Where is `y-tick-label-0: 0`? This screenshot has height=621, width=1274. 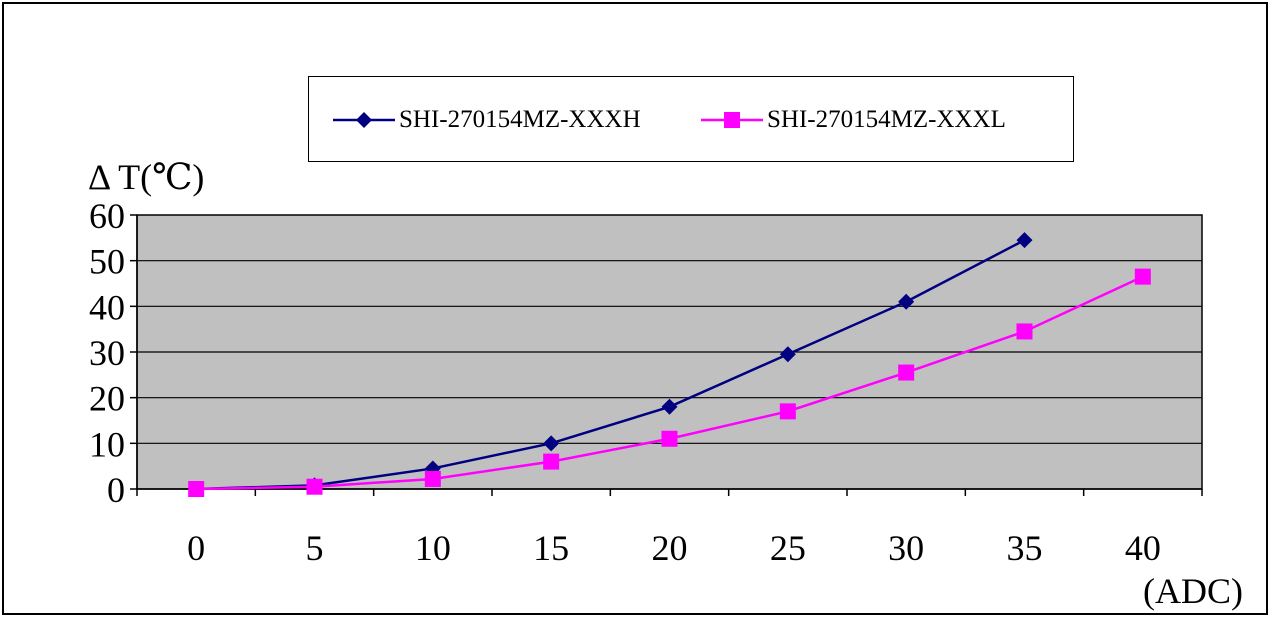 y-tick-label-0: 0 is located at coordinates (116, 490).